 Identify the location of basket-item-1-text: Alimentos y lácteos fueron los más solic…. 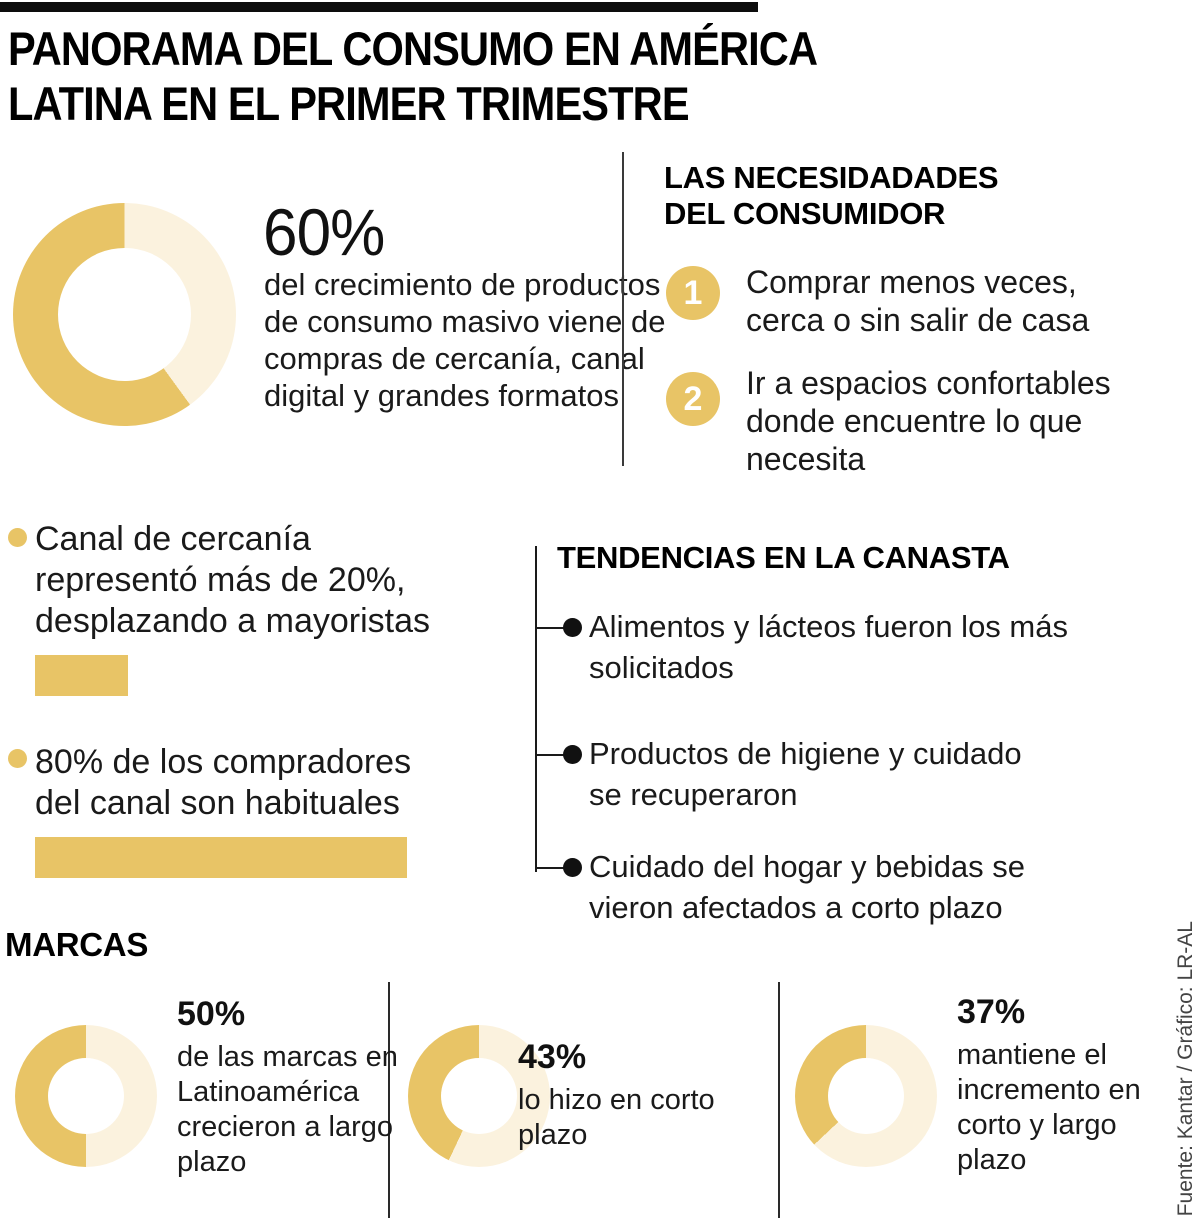
(828, 647).